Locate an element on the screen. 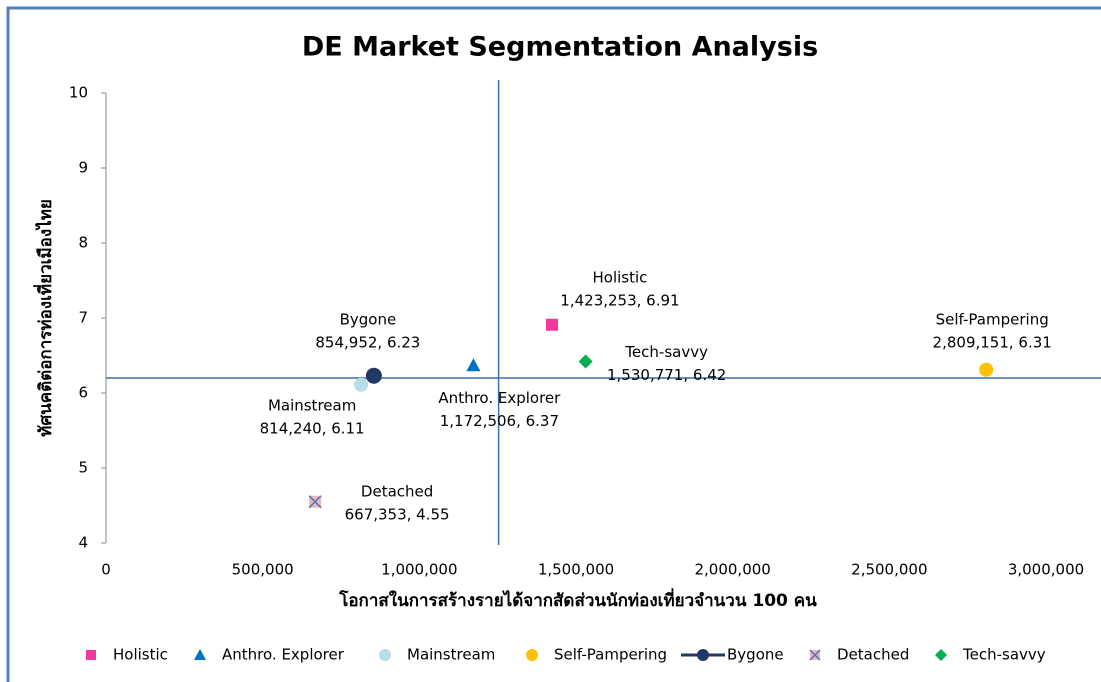  data-label: 2,809,151, 6.31 is located at coordinates (992, 342).